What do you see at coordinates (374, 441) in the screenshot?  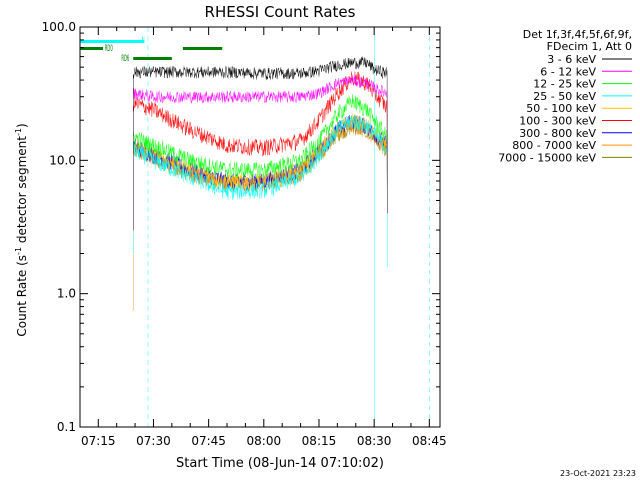 I see `x-tick-label-5: 08:30` at bounding box center [374, 441].